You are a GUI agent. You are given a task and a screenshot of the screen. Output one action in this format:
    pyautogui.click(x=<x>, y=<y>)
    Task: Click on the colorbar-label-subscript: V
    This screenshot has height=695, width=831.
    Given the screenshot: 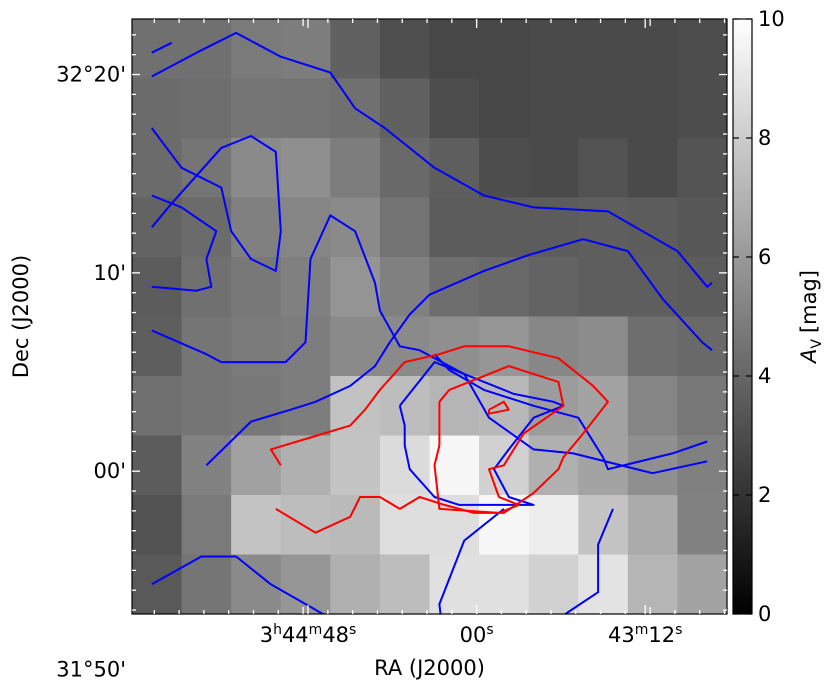 What is the action you would take?
    pyautogui.click(x=817, y=344)
    